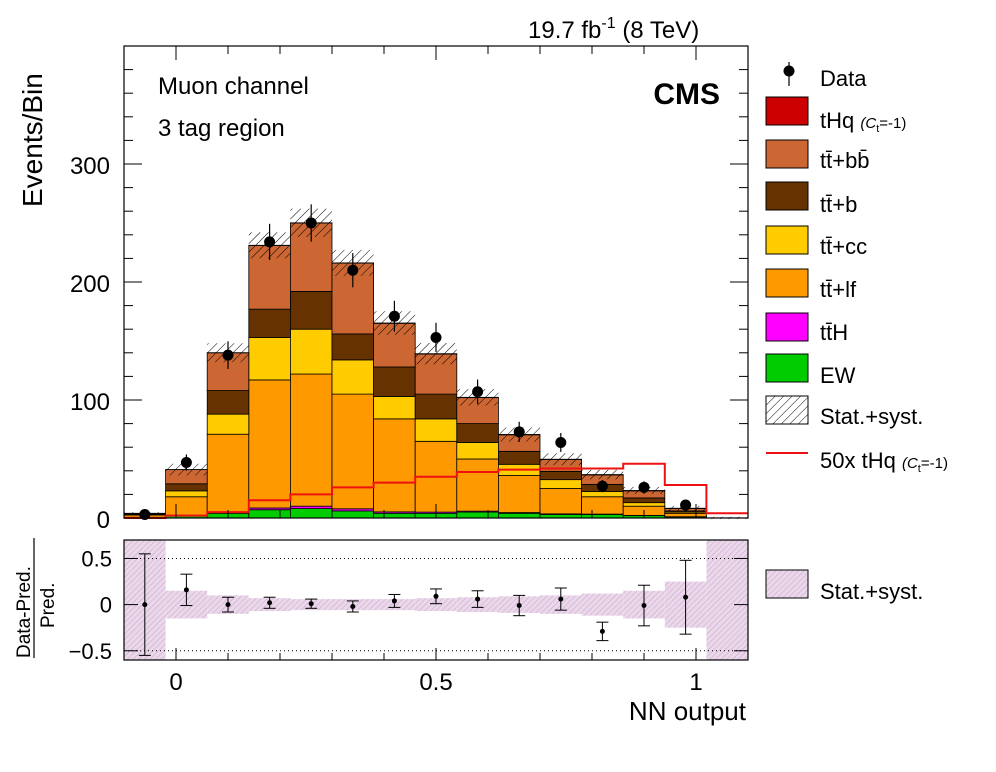 Image resolution: width=996 pixels, height=772 pixels. What do you see at coordinates (48, 605) in the screenshot?
I see `svg-text: Pred.` at bounding box center [48, 605].